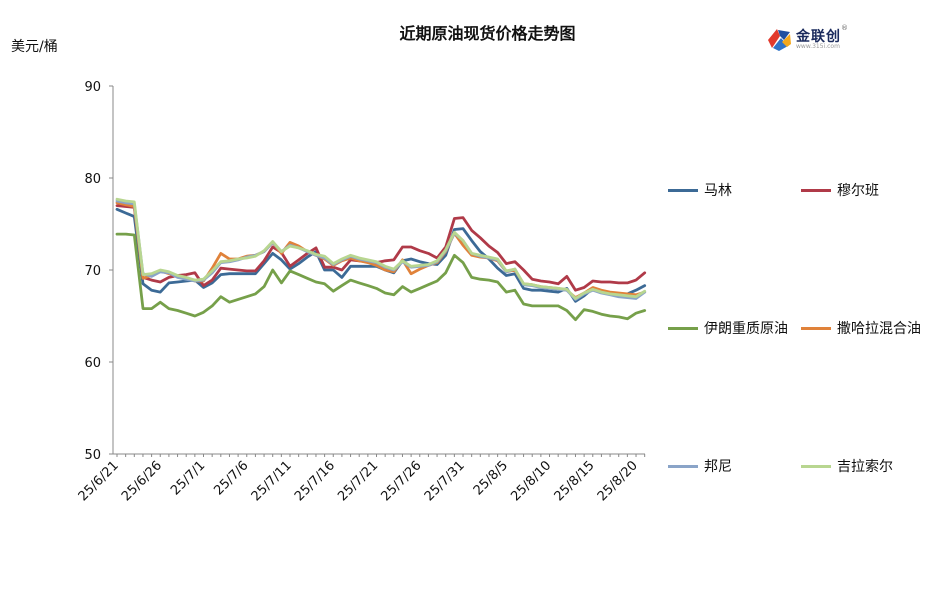 The width and height of the screenshot is (937, 601). I want to click on y-tick-label: 80, so click(92, 179).